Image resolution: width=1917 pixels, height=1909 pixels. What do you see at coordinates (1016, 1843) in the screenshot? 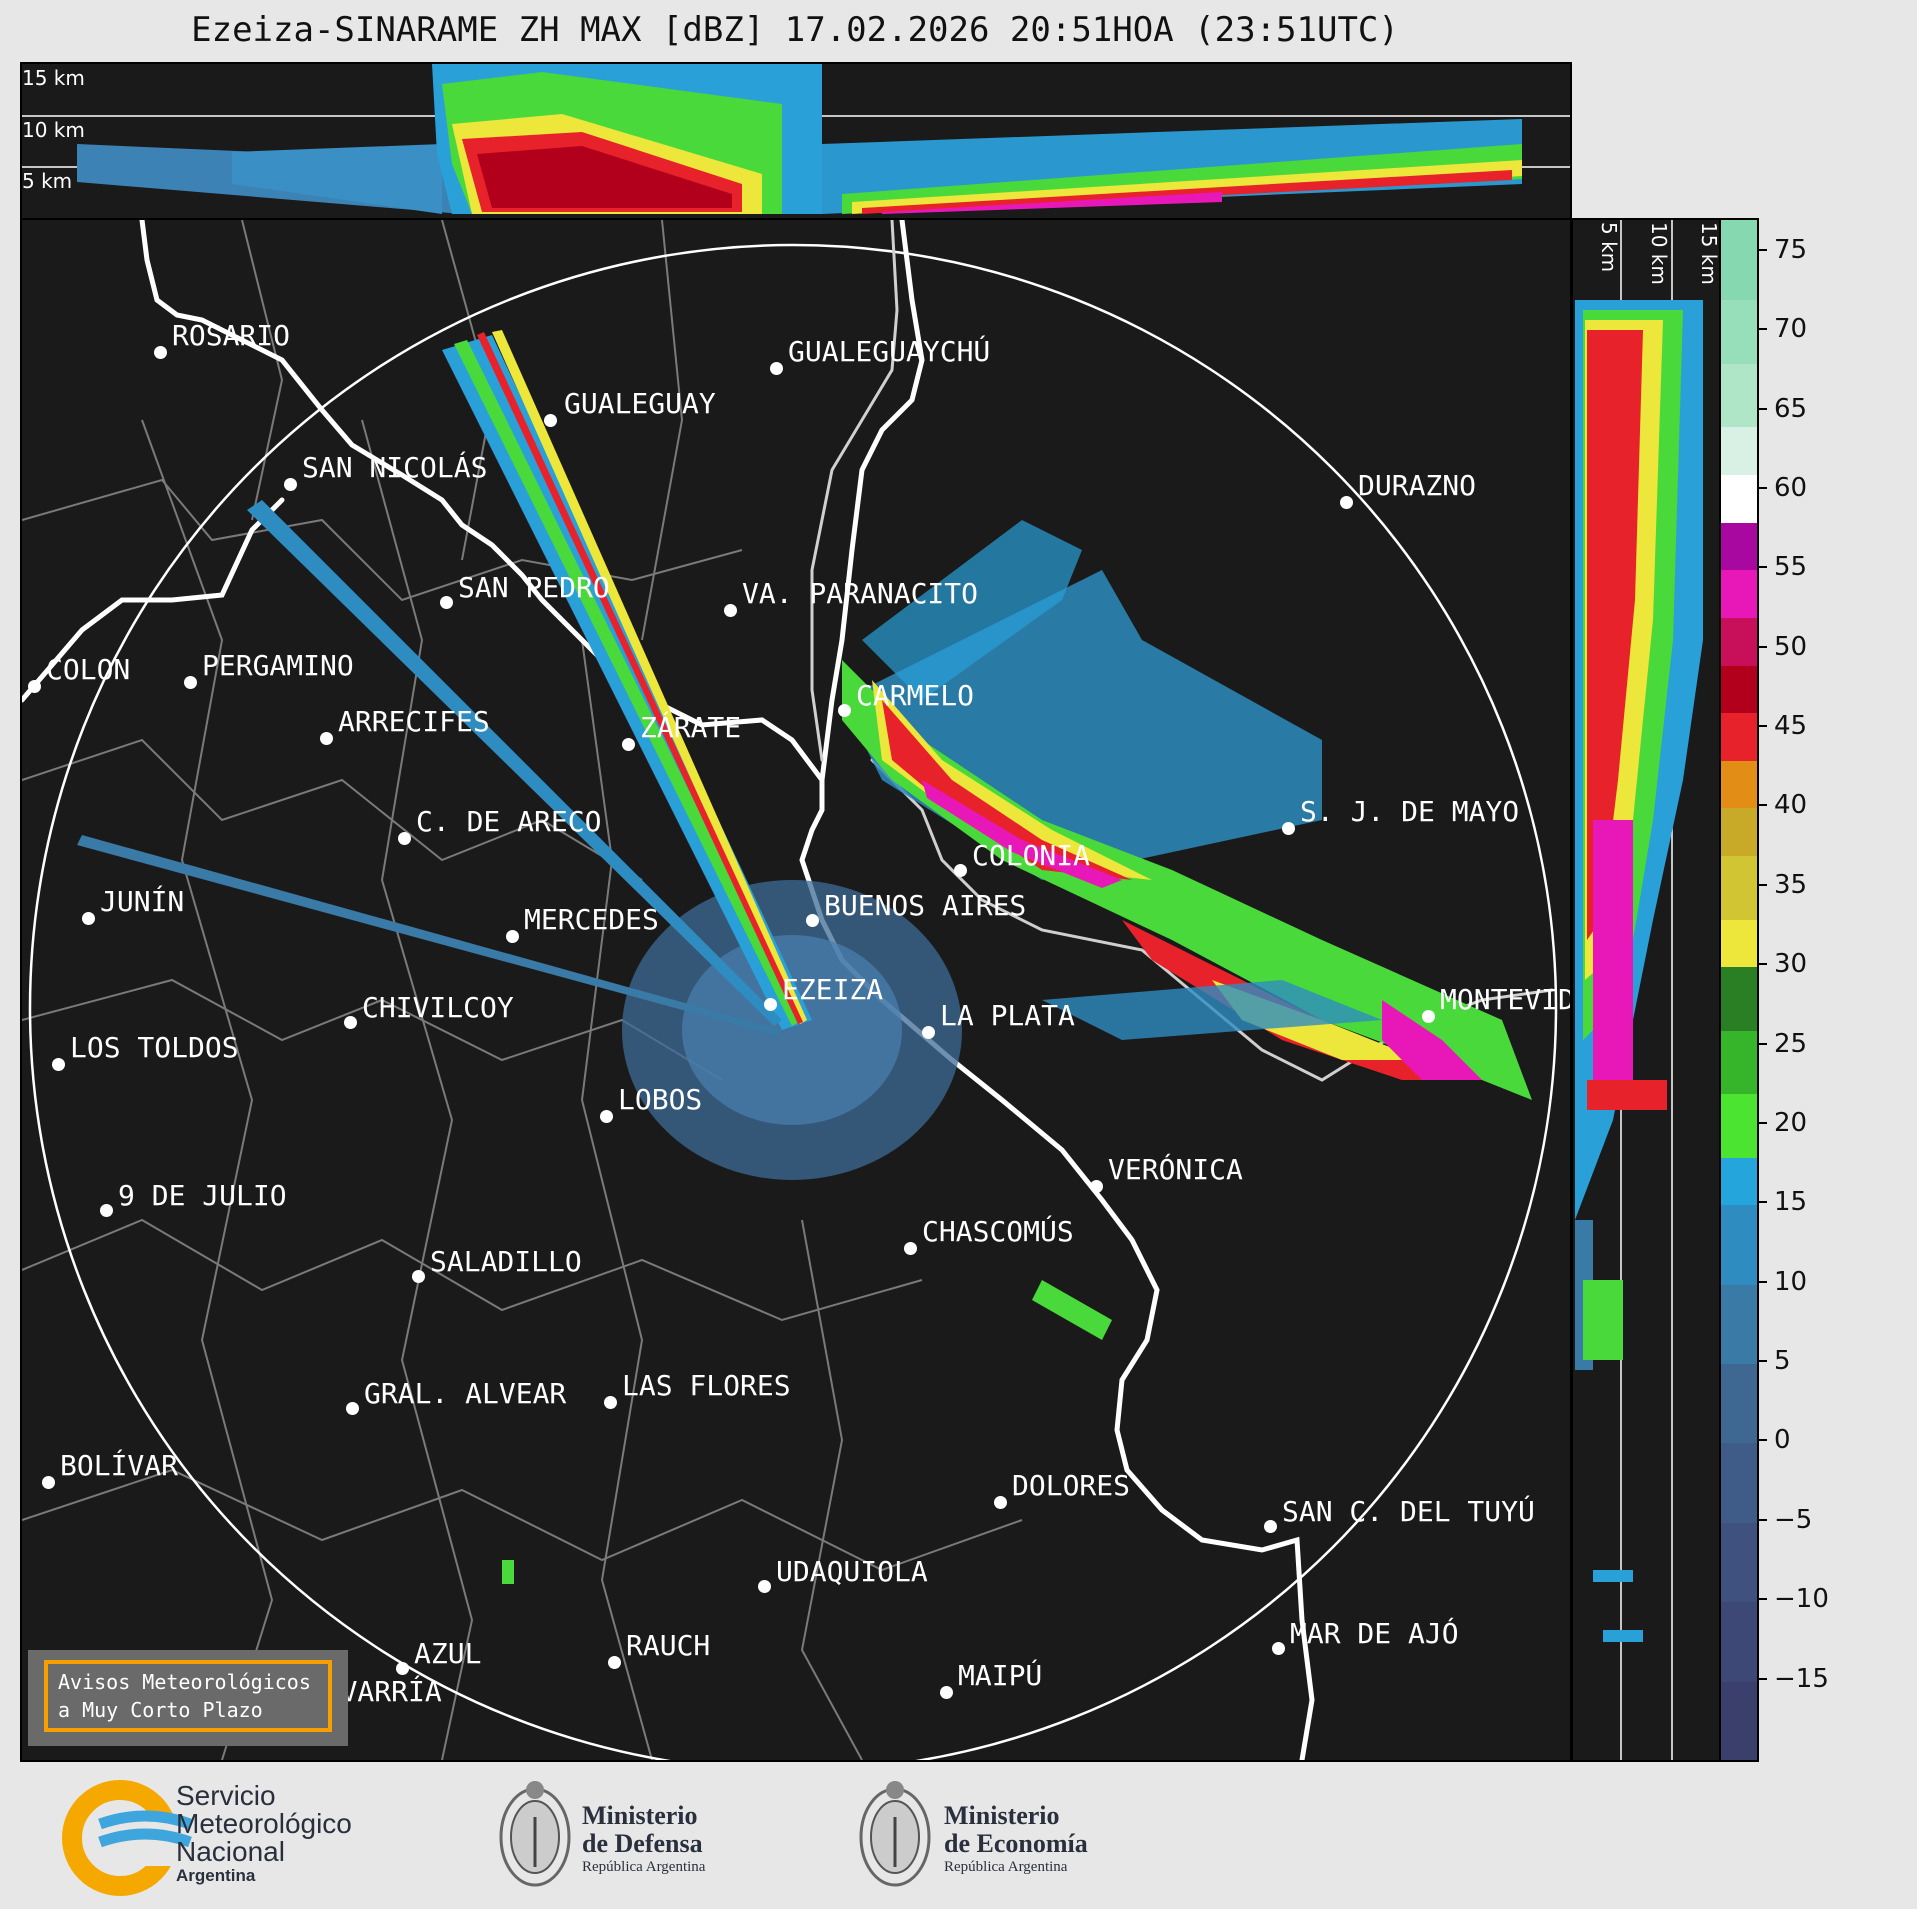
I see `economia-line2: de Economía` at bounding box center [1016, 1843].